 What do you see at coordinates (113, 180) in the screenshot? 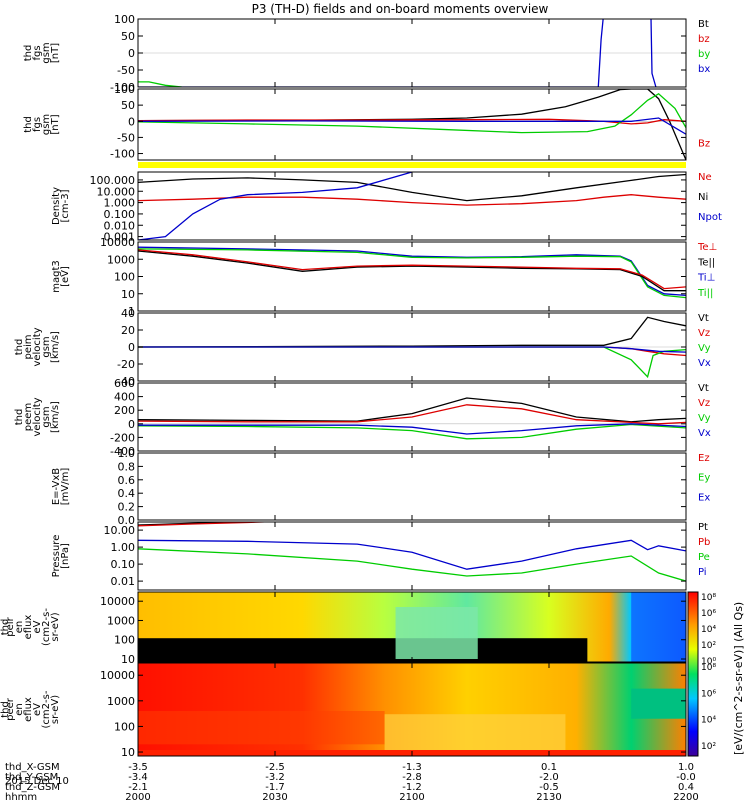
I see `y-tick-label: 100.000` at bounding box center [113, 180].